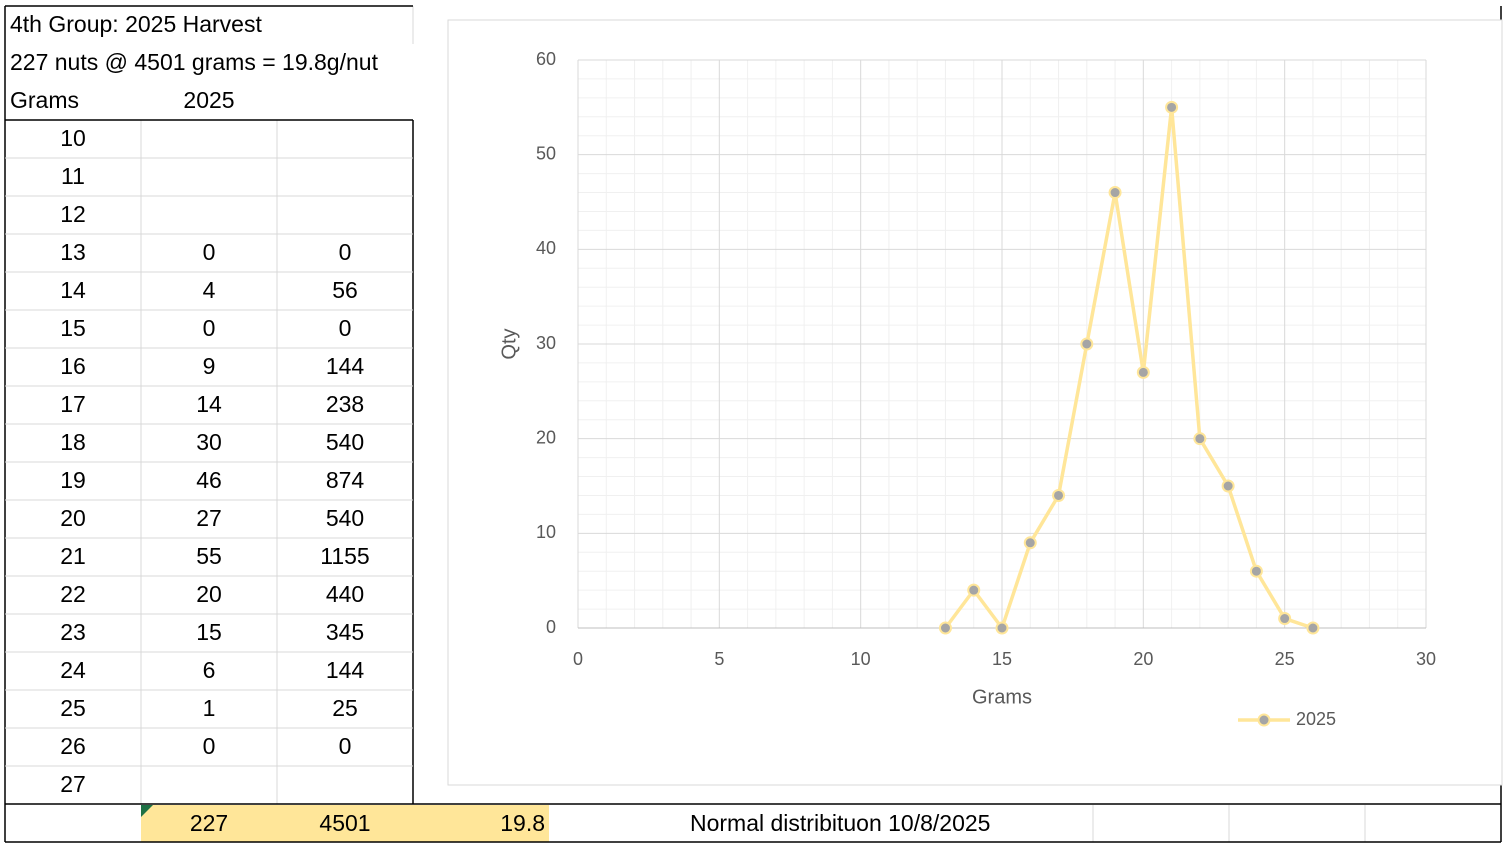 This screenshot has width=1504, height=850. What do you see at coordinates (551, 627) in the screenshot?
I see `y-tick-label: 0` at bounding box center [551, 627].